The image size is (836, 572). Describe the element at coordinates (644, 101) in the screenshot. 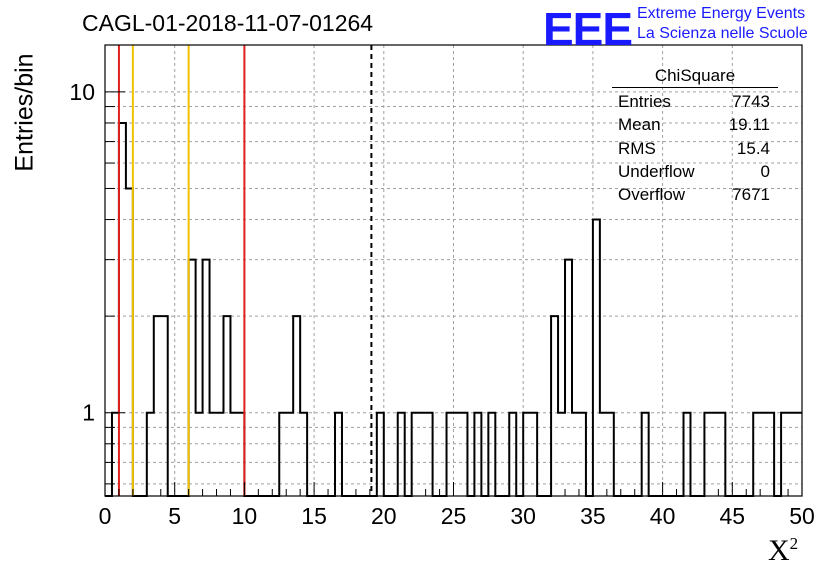

I see `stats-label: Entries` at that location.